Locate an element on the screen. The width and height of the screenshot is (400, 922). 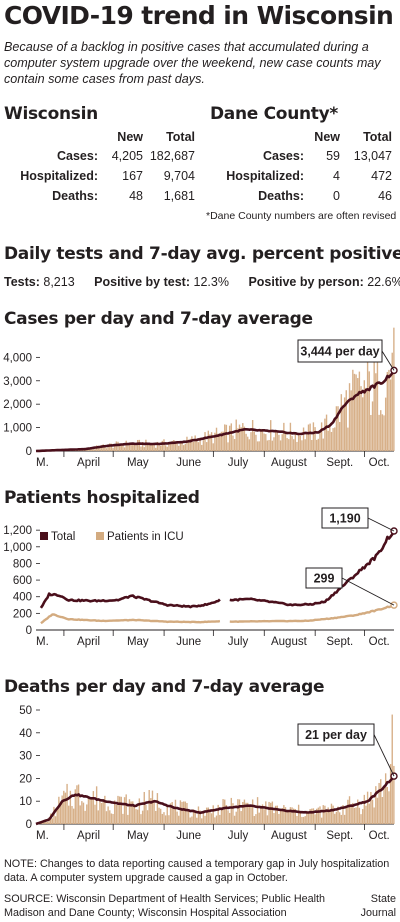
col-total-header: Total is located at coordinates (377, 136).